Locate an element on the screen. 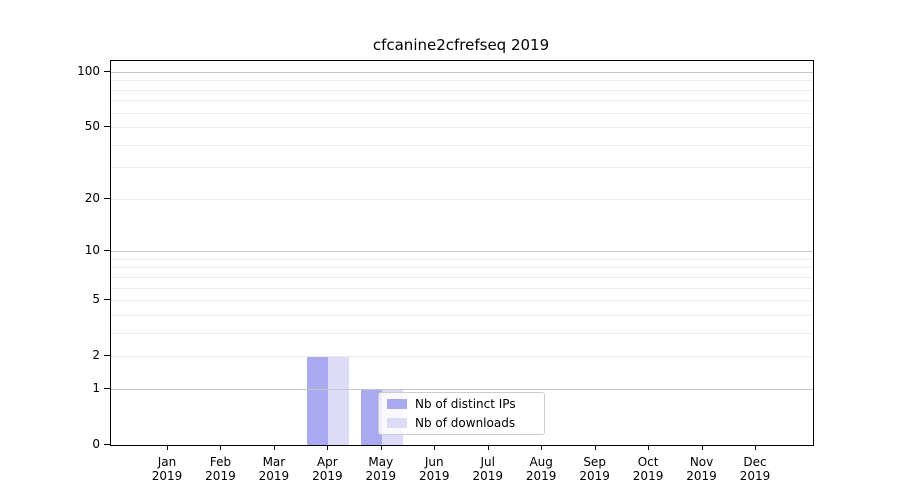 The width and height of the screenshot is (900, 500). x-tick-label-month: Jun is located at coordinates (434, 462).